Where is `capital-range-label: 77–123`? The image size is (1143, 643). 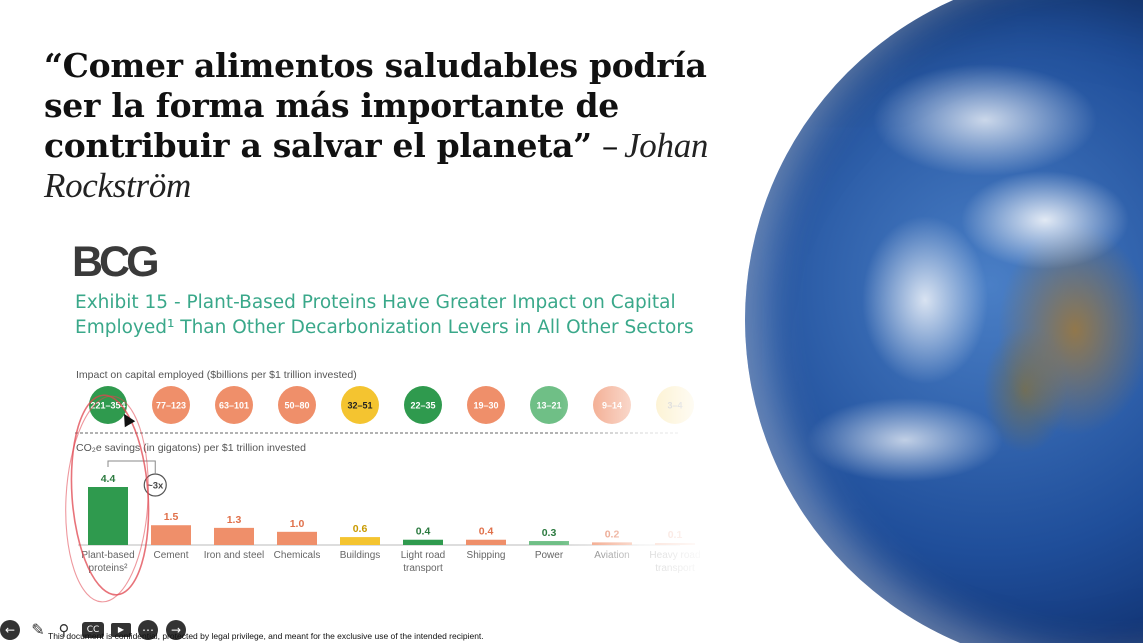 capital-range-label: 77–123 is located at coordinates (171, 406).